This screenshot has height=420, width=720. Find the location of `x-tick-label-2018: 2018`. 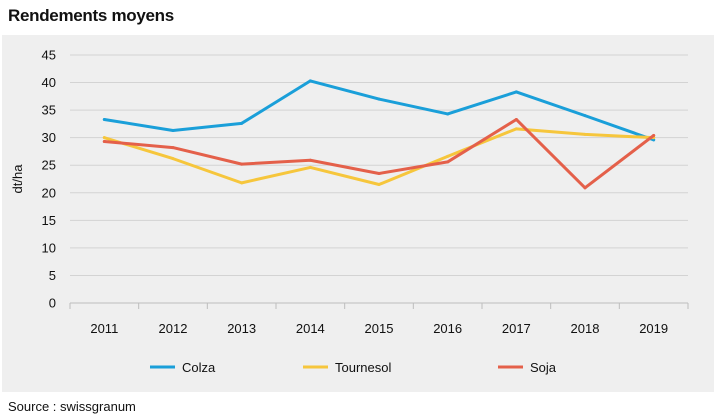

x-tick-label-2018: 2018 is located at coordinates (585, 328).